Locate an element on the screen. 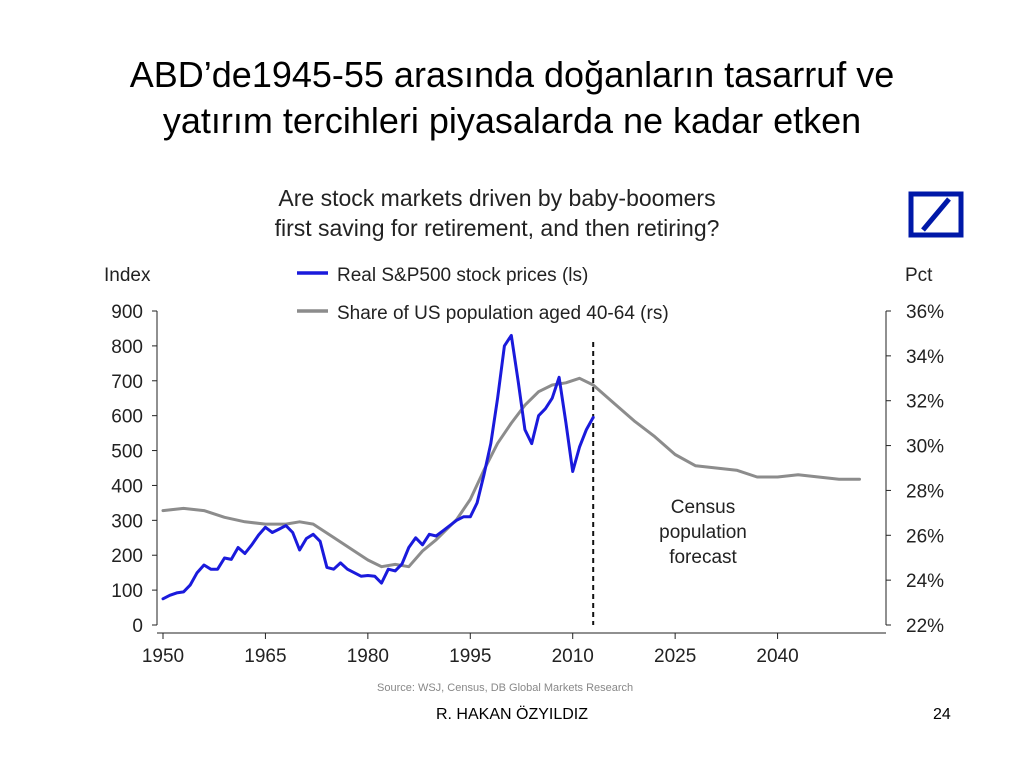 This screenshot has height=768, width=1024. right-tick-label: 26% is located at coordinates (925, 536).